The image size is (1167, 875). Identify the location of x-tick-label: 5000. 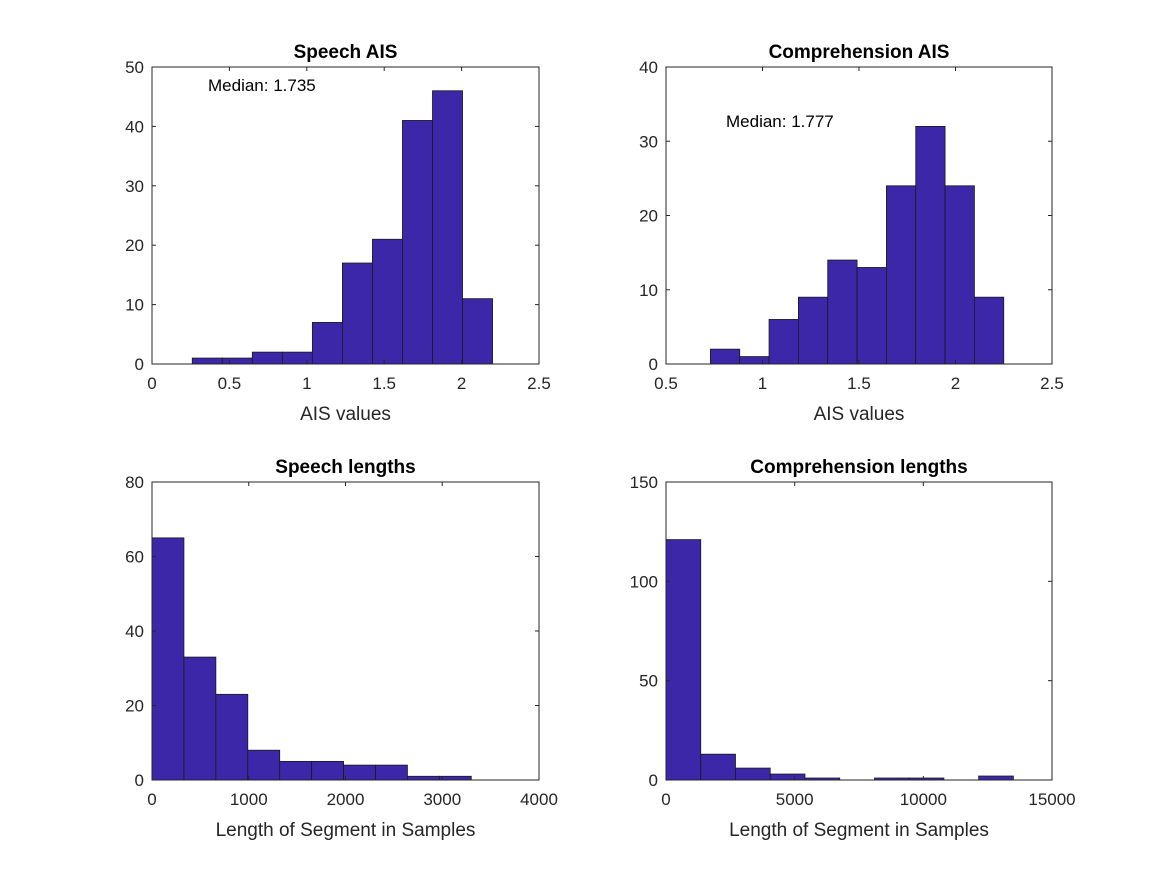
(795, 799).